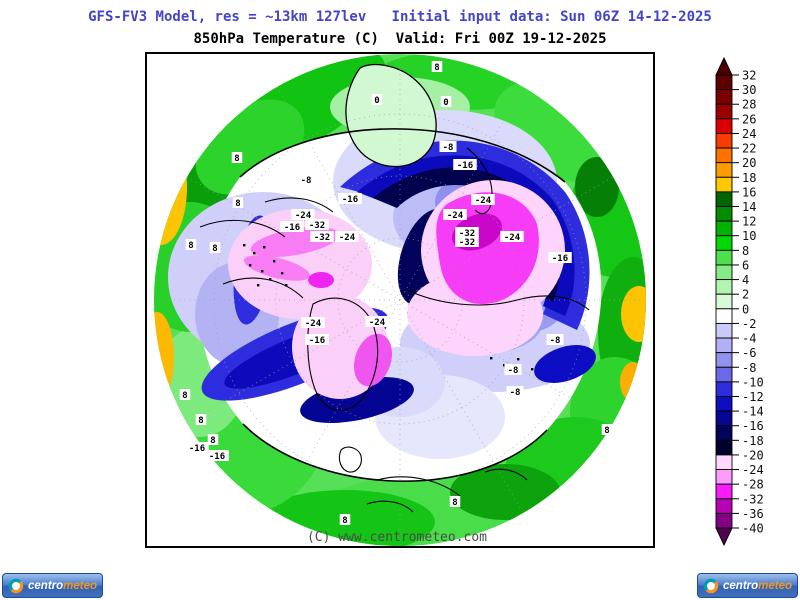 The width and height of the screenshot is (800, 600). What do you see at coordinates (745, 309) in the screenshot?
I see `colorbar-tick-label: 0` at bounding box center [745, 309].